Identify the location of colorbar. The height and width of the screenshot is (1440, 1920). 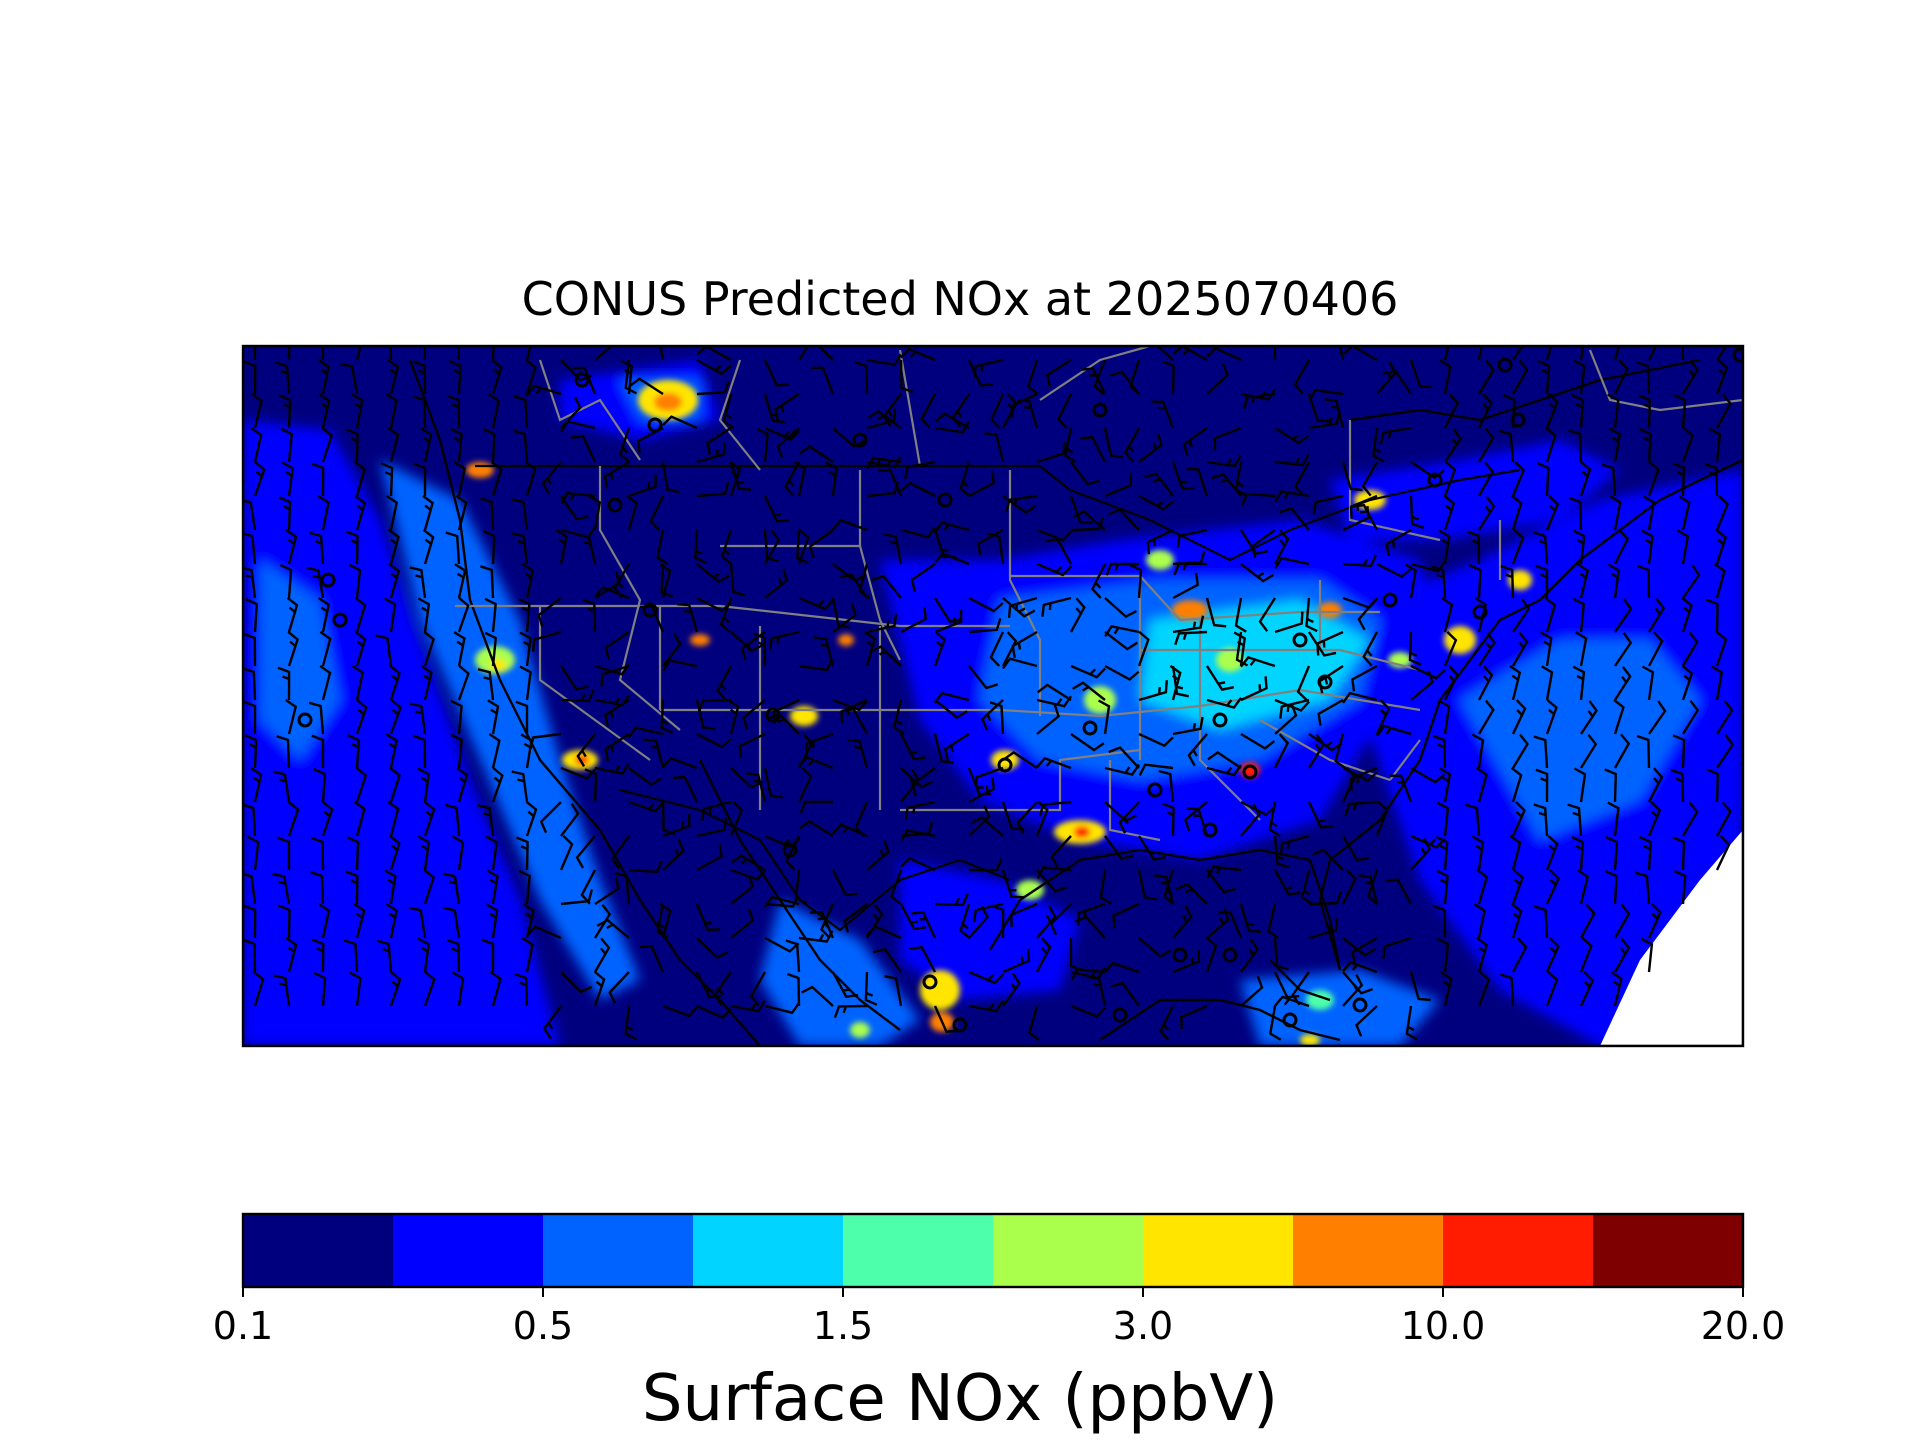
(993, 1250).